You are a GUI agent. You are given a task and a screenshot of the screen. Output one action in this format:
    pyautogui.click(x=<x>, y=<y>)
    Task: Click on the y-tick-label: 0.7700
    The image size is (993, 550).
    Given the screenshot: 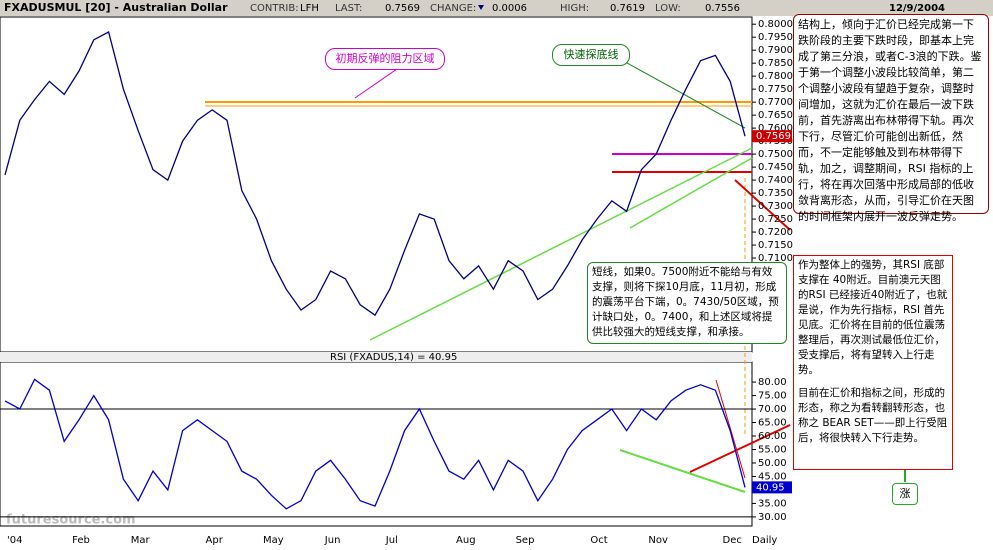 What is the action you would take?
    pyautogui.click(x=775, y=102)
    